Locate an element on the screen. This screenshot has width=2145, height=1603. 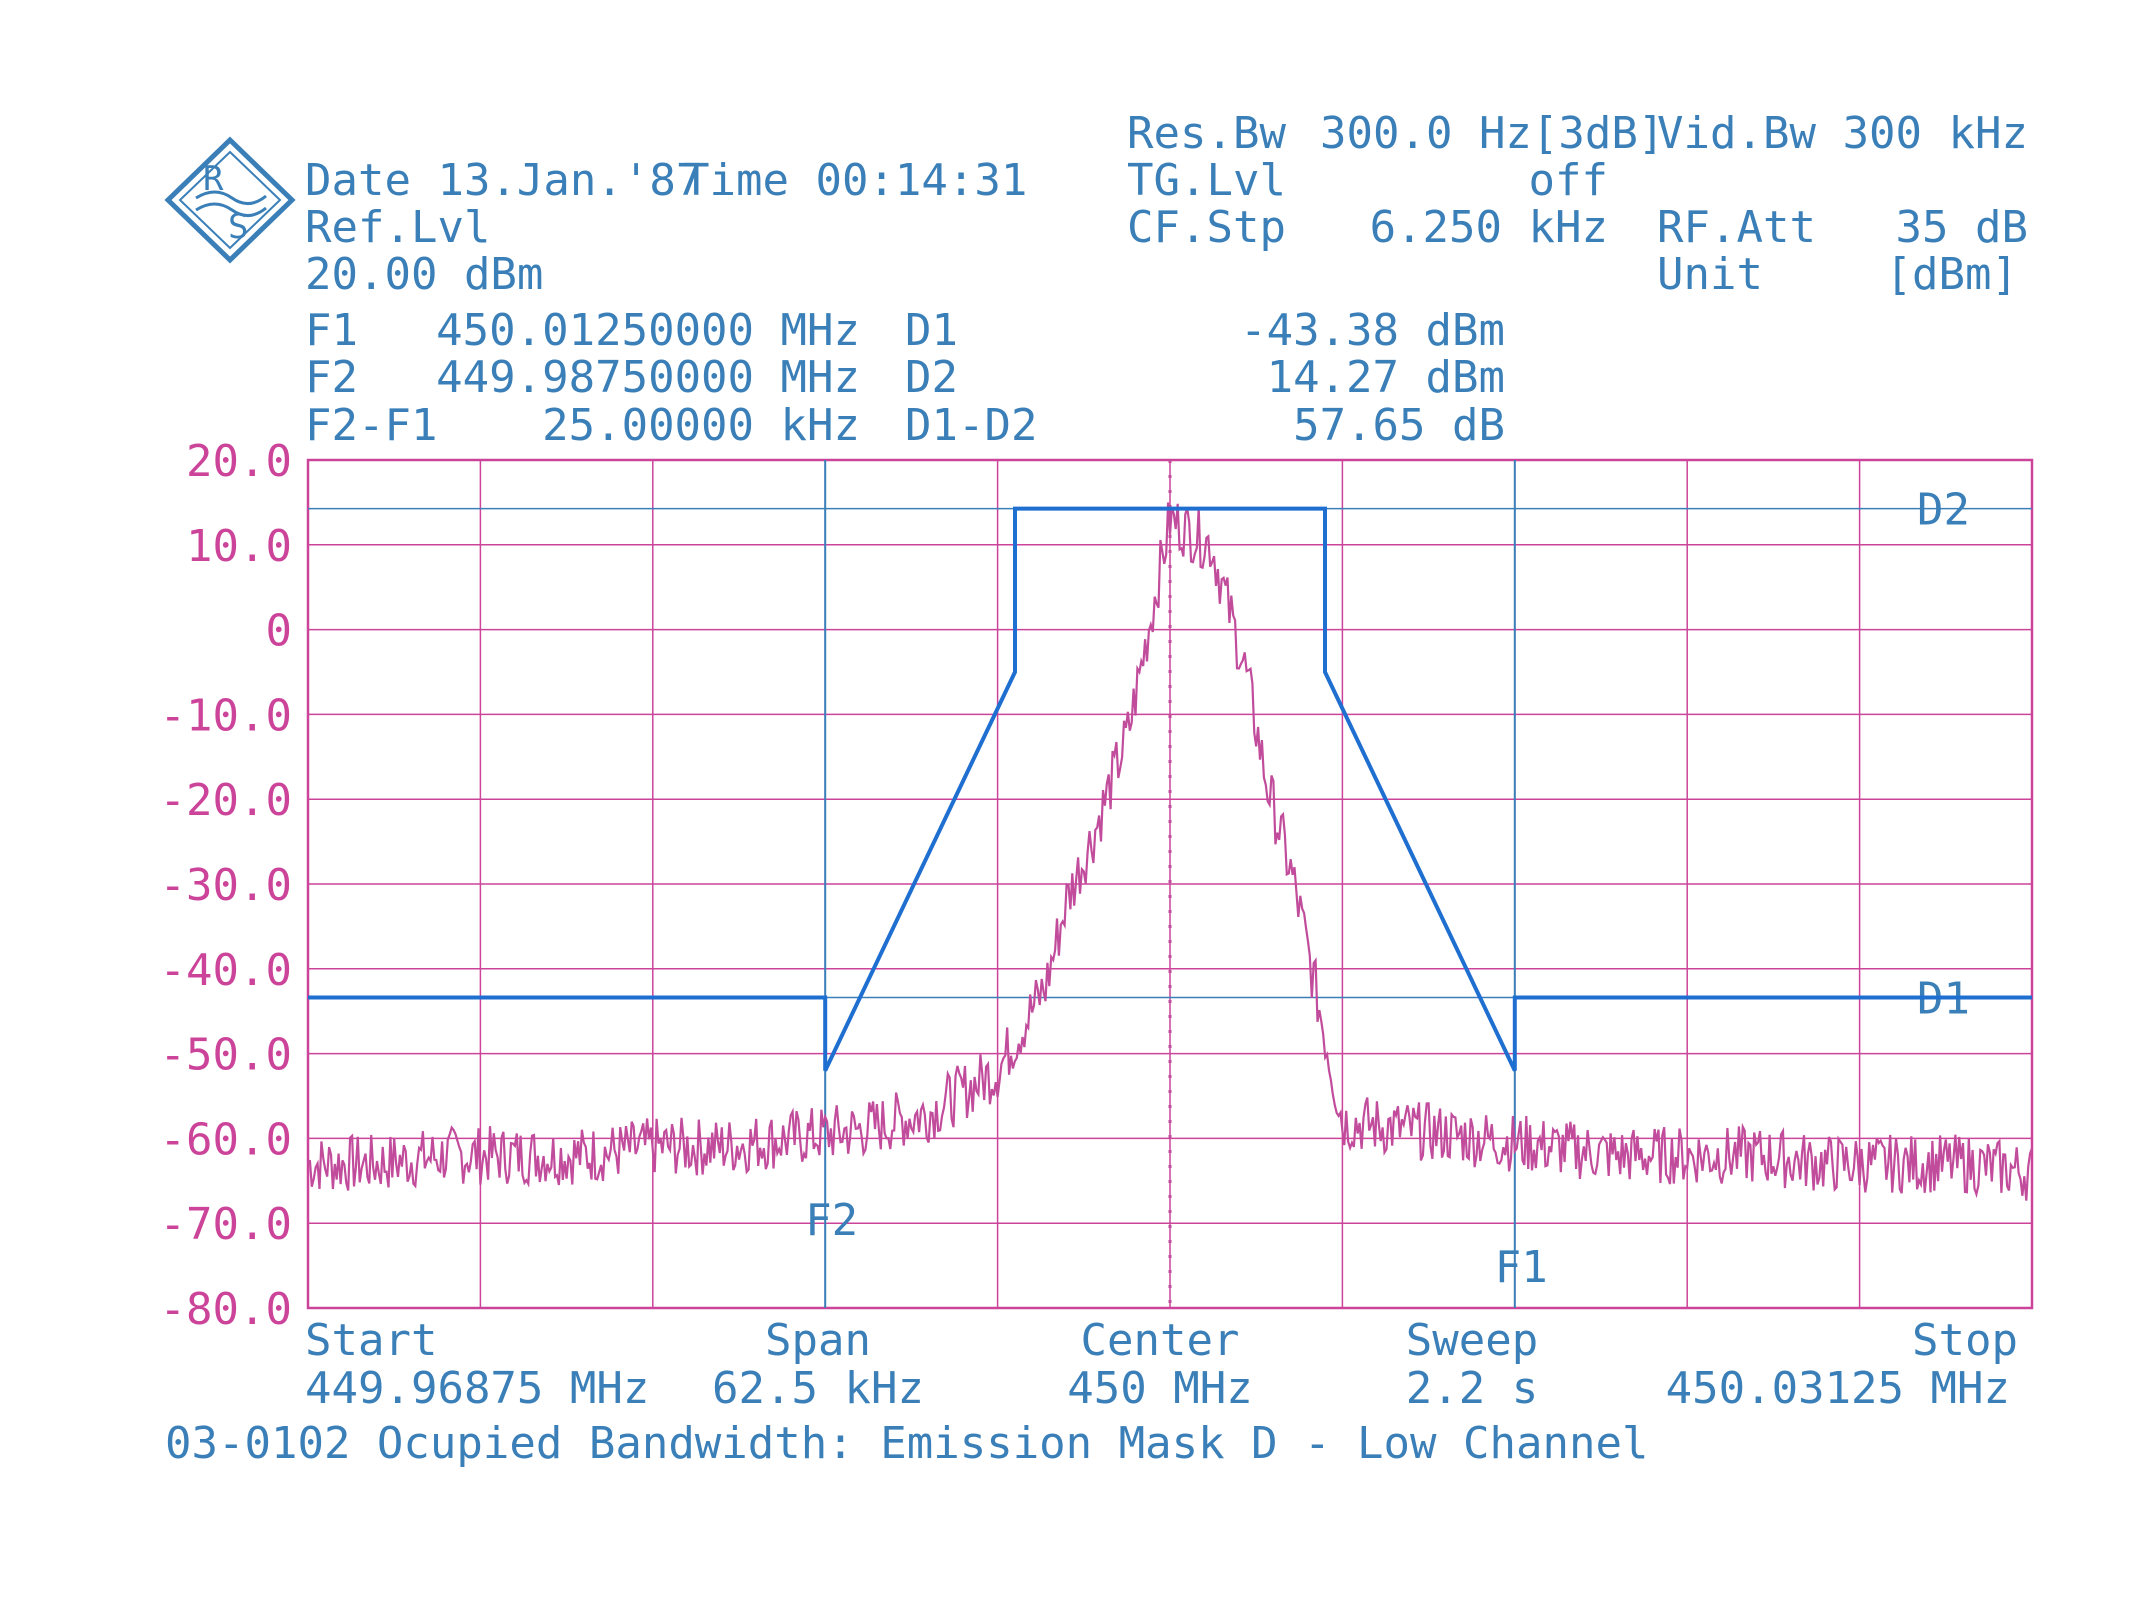
vid-bw-value: 300 kHz is located at coordinates (1935, 133).